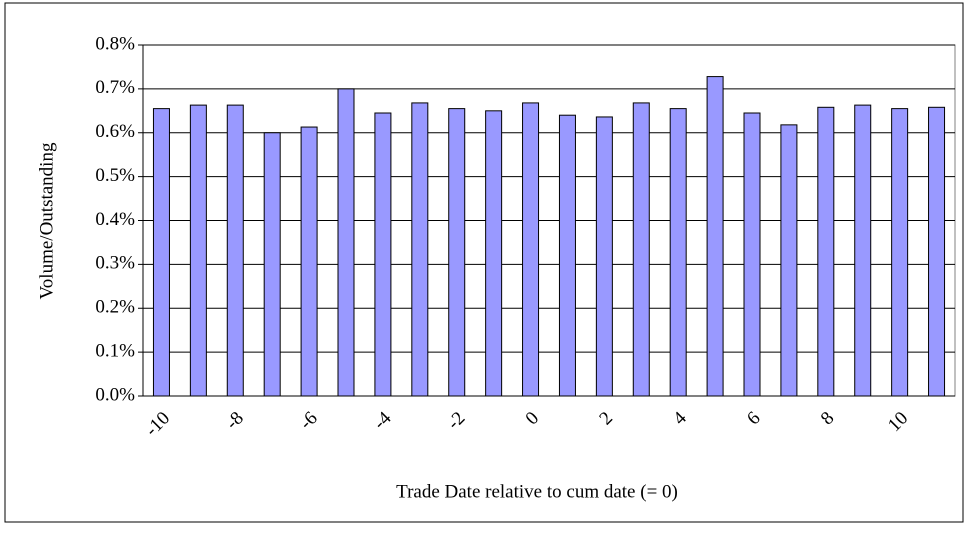 This screenshot has height=535, width=969. Describe the element at coordinates (46, 220) in the screenshot. I see `y-axis-title: Volume/Outstanding` at that location.